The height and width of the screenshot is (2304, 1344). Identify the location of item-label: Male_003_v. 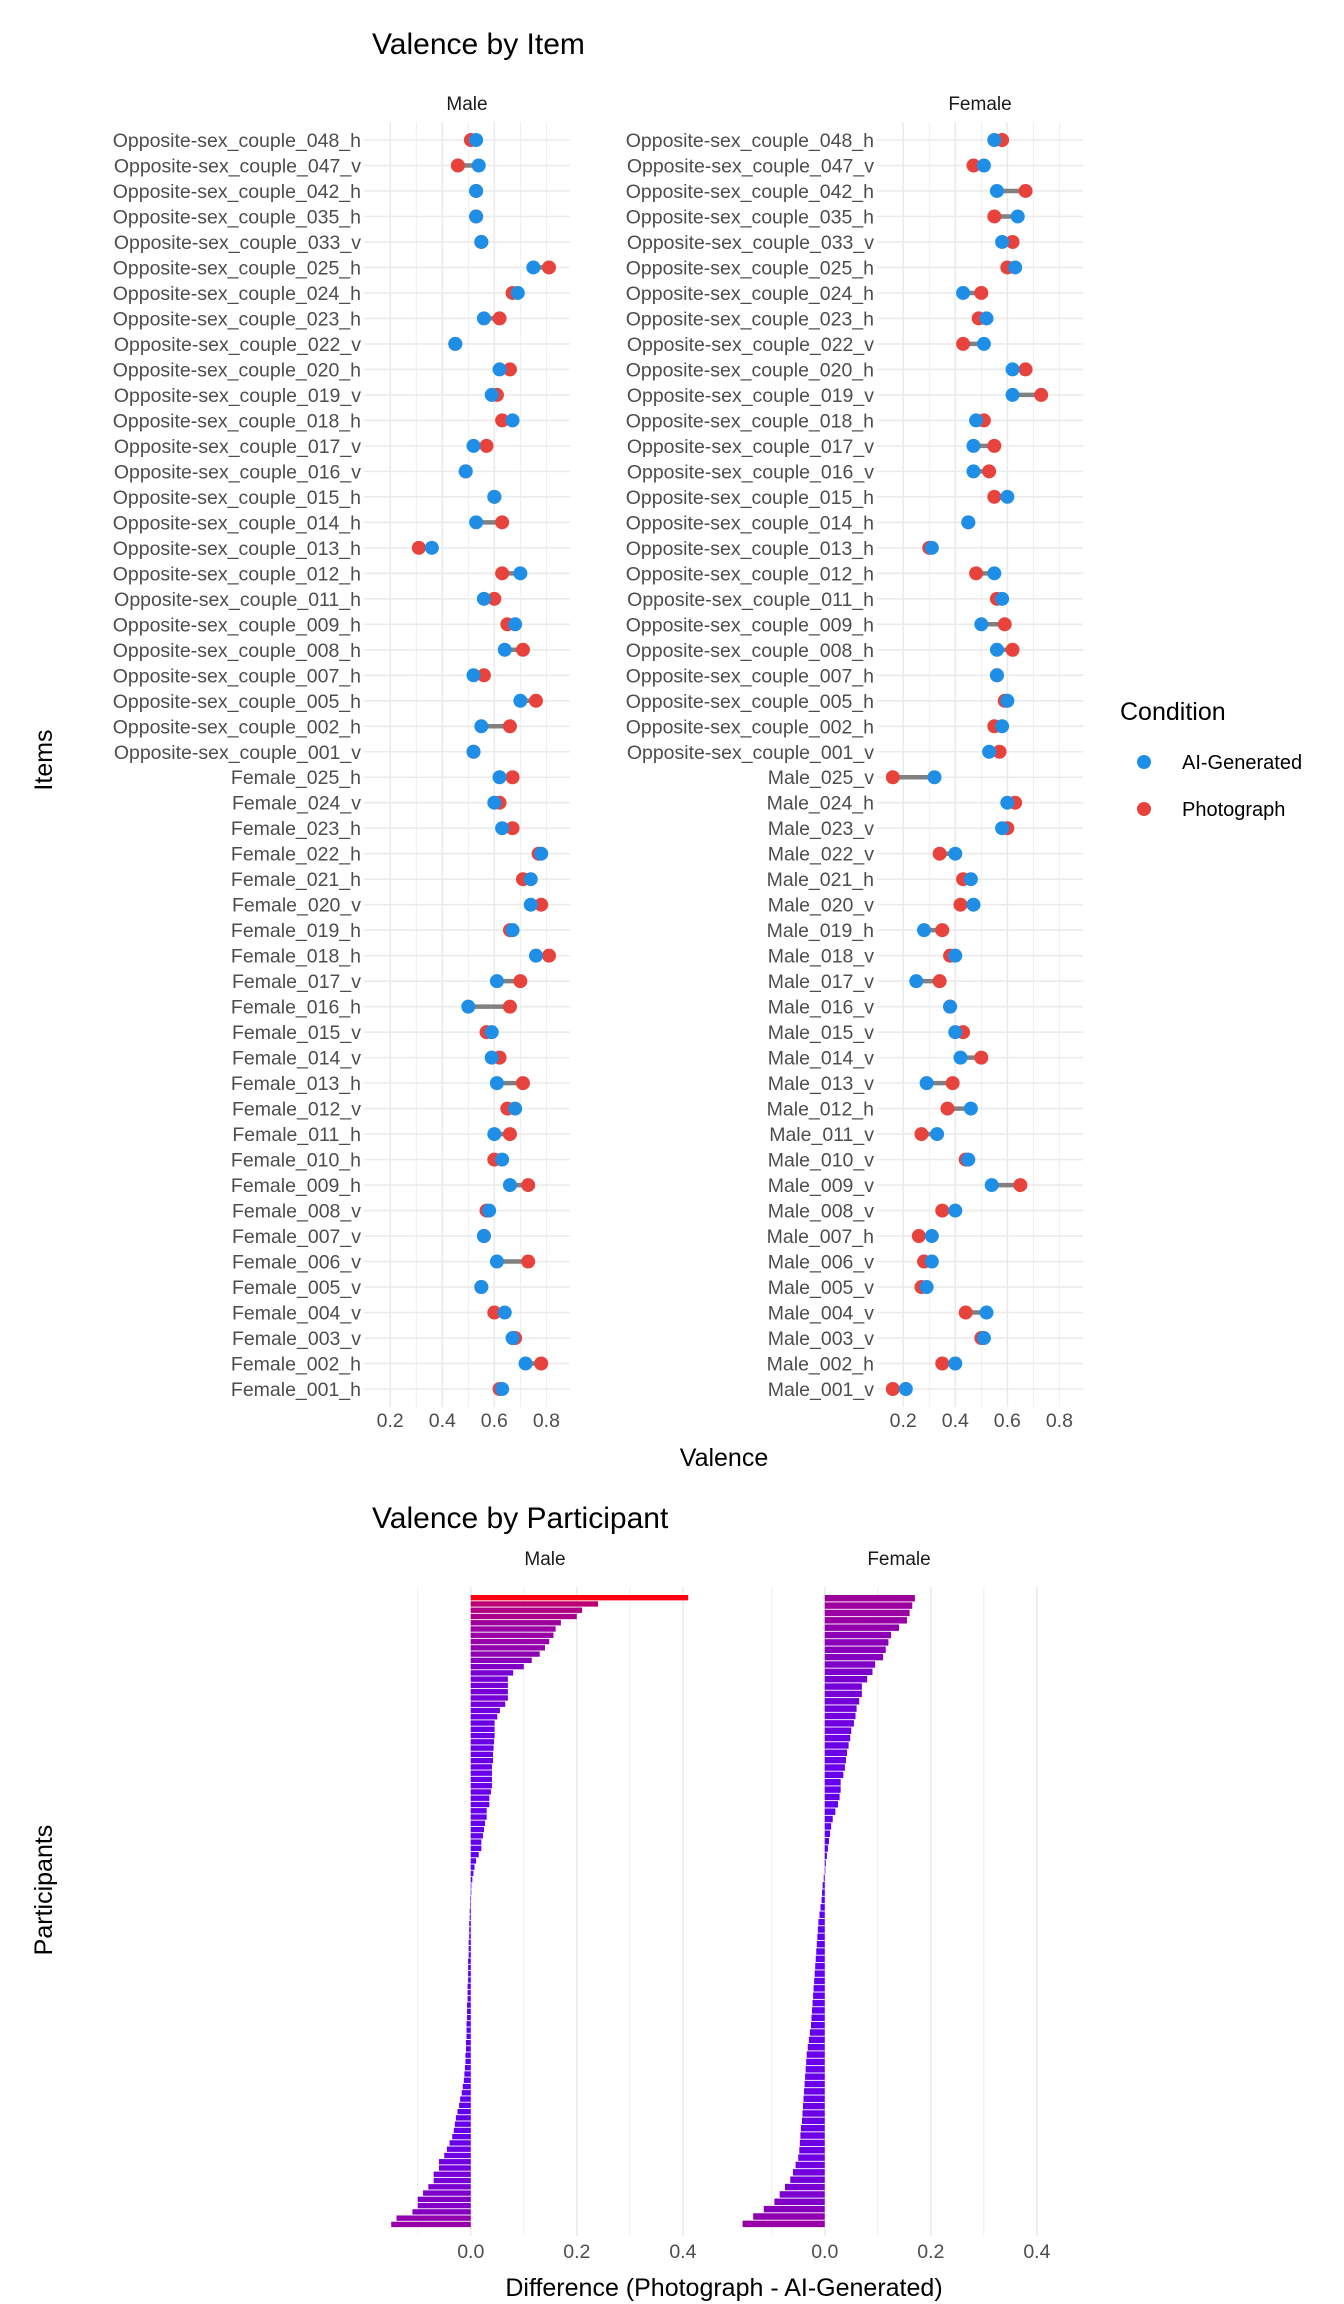
(821, 1339).